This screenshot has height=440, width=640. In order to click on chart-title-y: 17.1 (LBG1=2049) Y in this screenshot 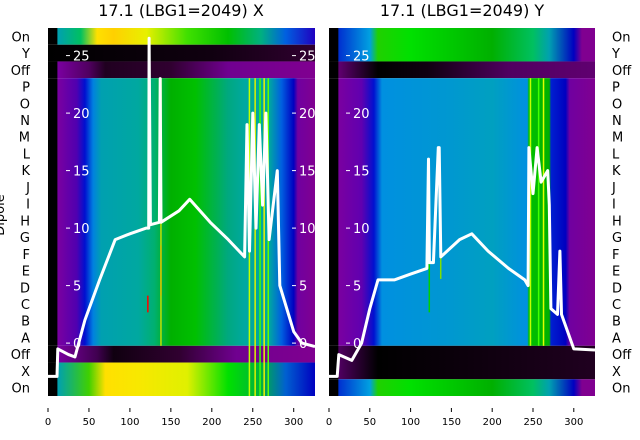, I will do `click(462, 10)`.